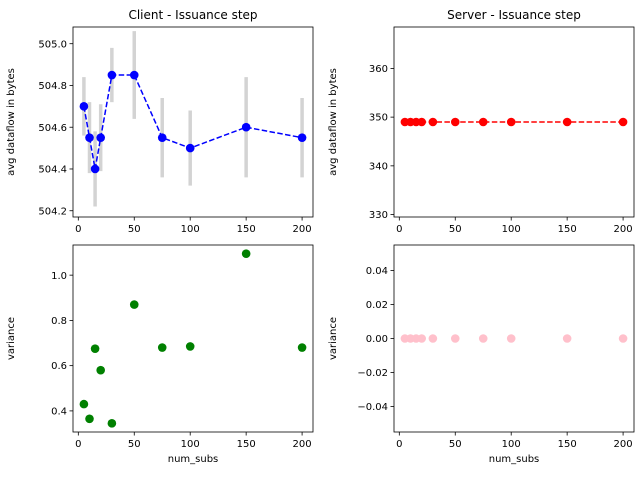 This screenshot has width=640, height=480. Describe the element at coordinates (59, 411) in the screenshot. I see `y-tick-label: 0.4` at that location.